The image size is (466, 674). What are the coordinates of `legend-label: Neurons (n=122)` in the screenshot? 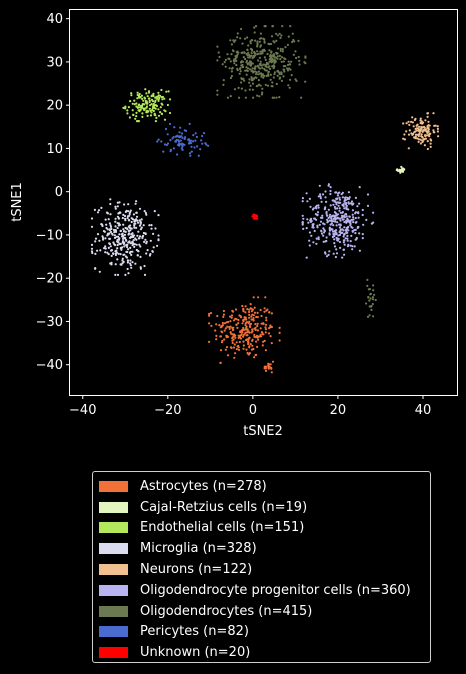 It's located at (196, 570).